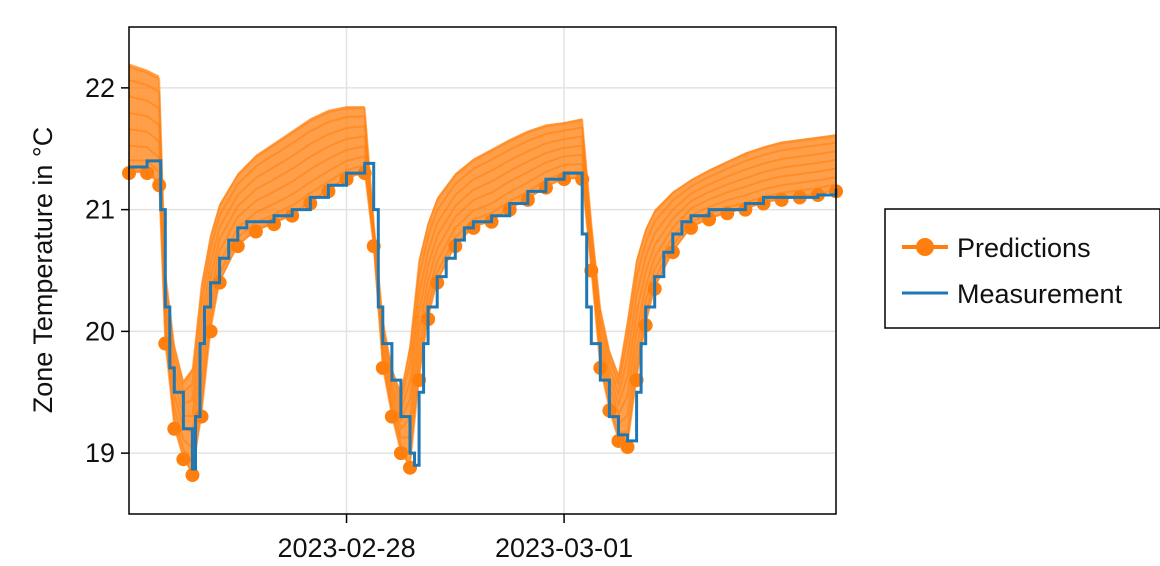 This screenshot has width=1160, height=566. Describe the element at coordinates (107, 270) in the screenshot. I see `y-axis-ticks: 19 20 21 22` at that location.